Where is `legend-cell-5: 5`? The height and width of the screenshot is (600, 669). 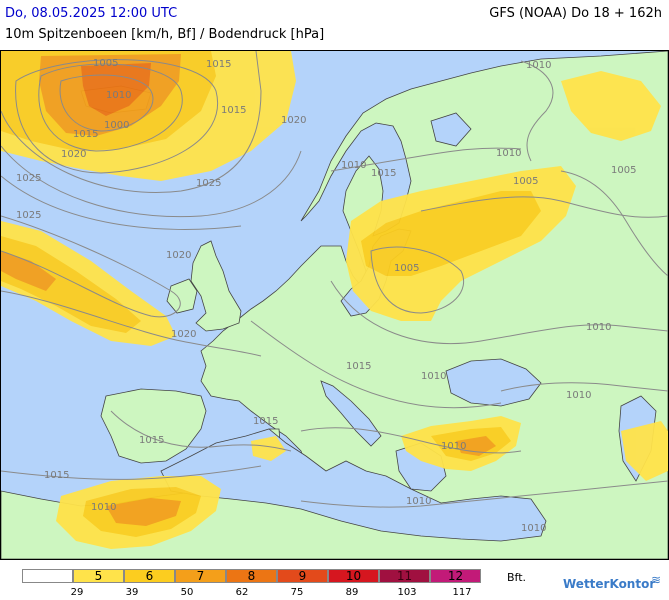
legend-cell-5: 5 is located at coordinates (98, 576).